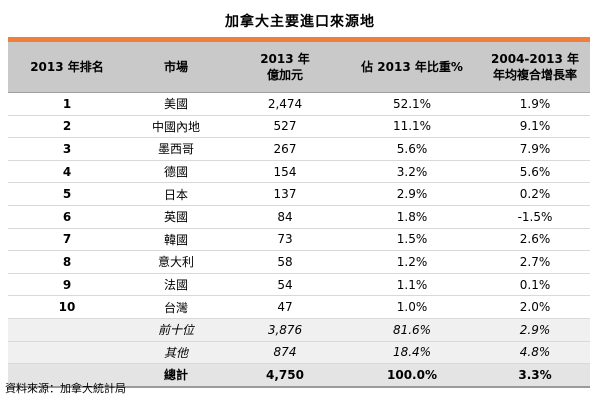 The image size is (600, 401). What do you see at coordinates (67, 67) in the screenshot?
I see `header-rank: 2013 年排名` at bounding box center [67, 67].